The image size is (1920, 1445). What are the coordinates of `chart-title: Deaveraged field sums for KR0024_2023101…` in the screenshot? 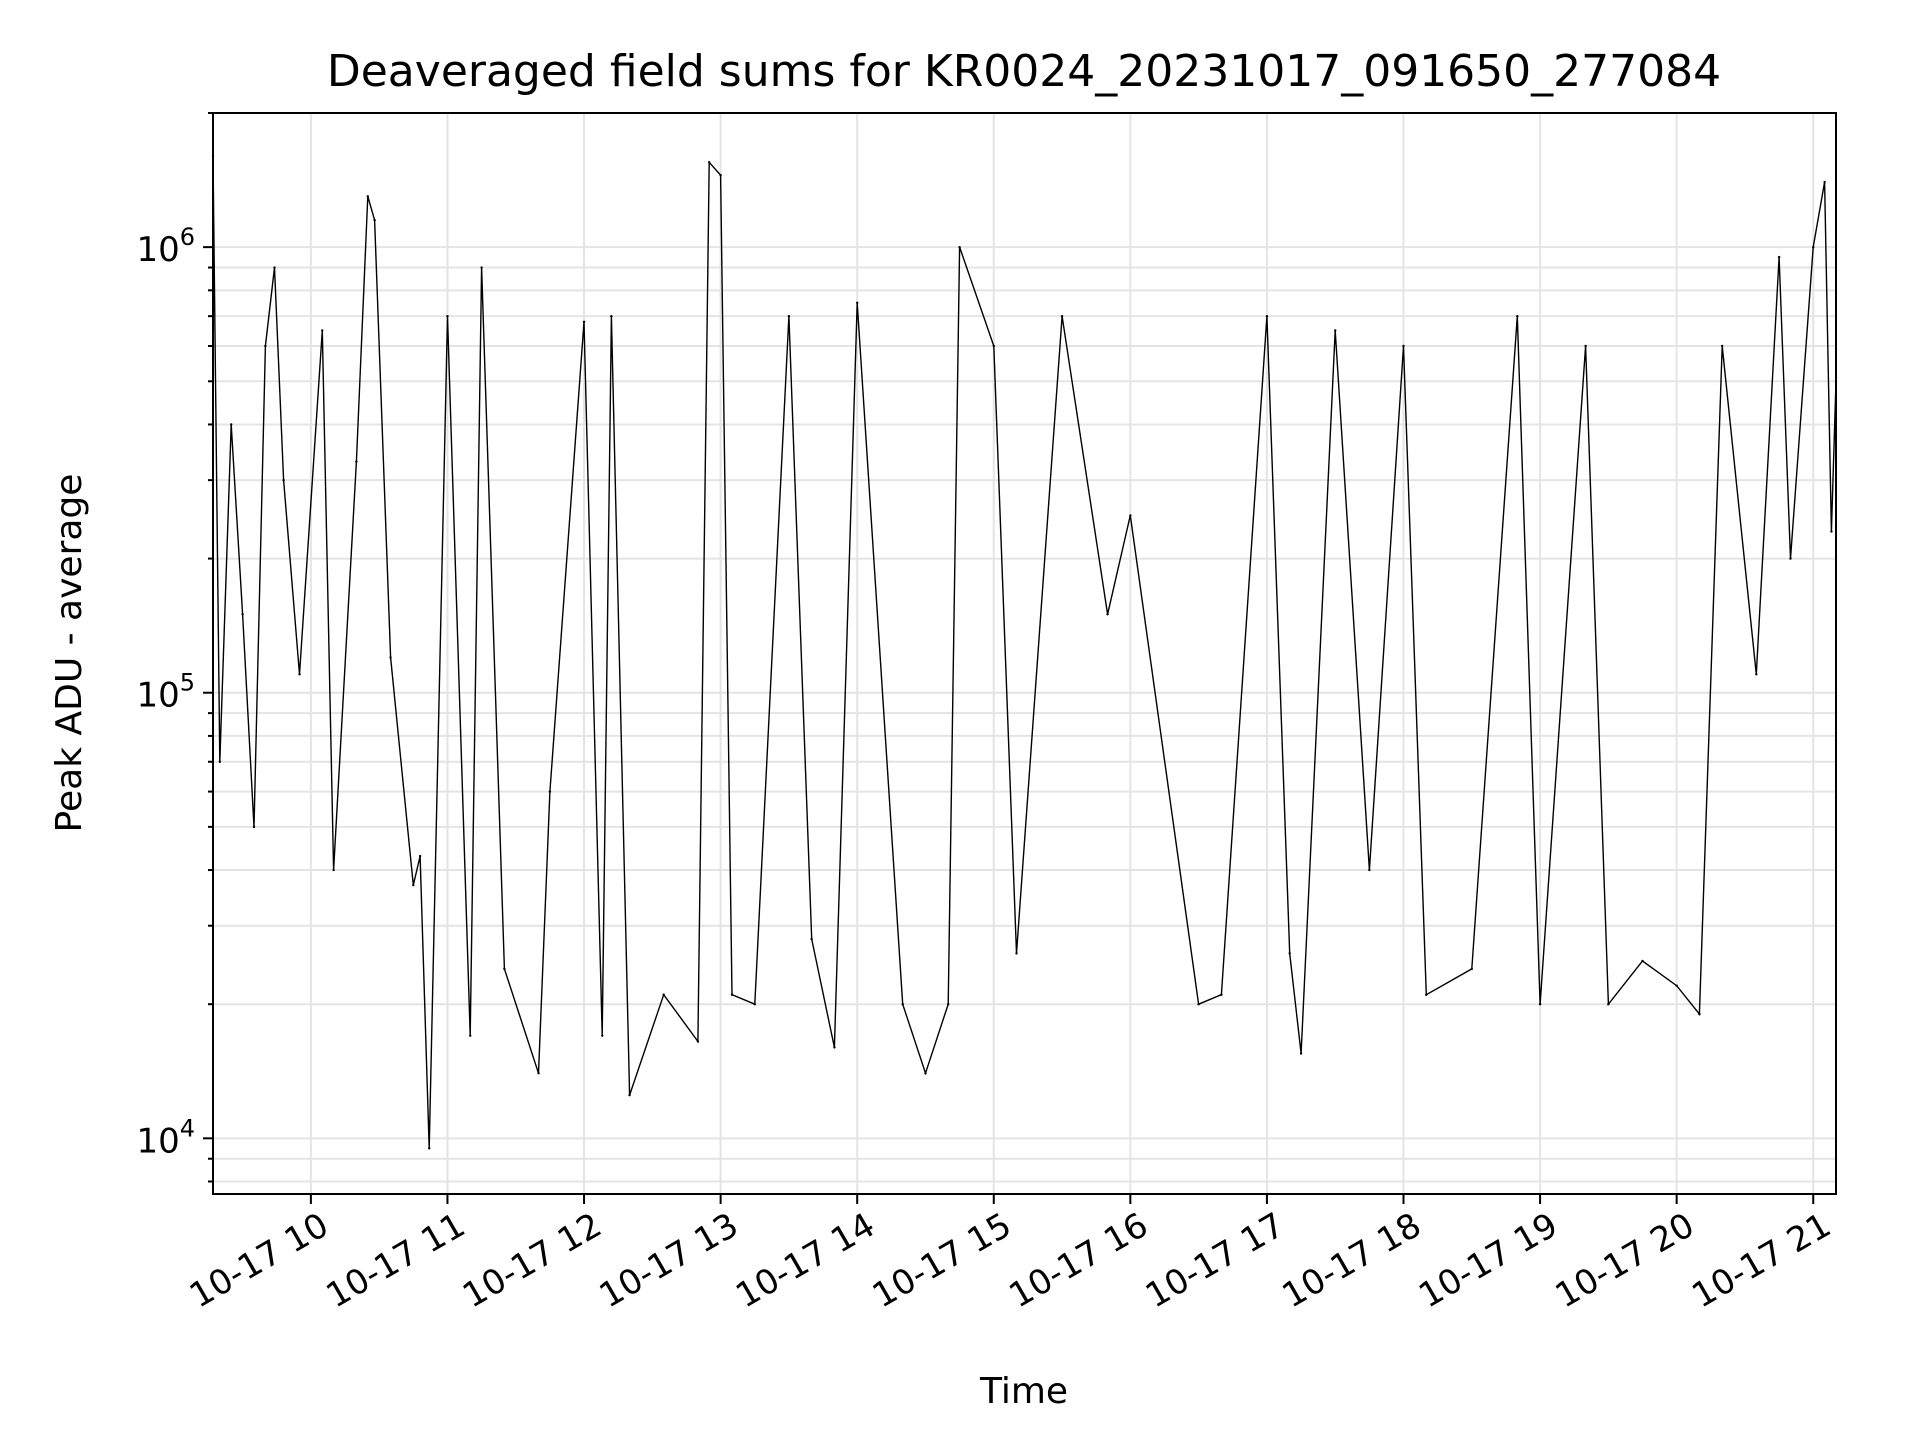 It's located at (1024, 71).